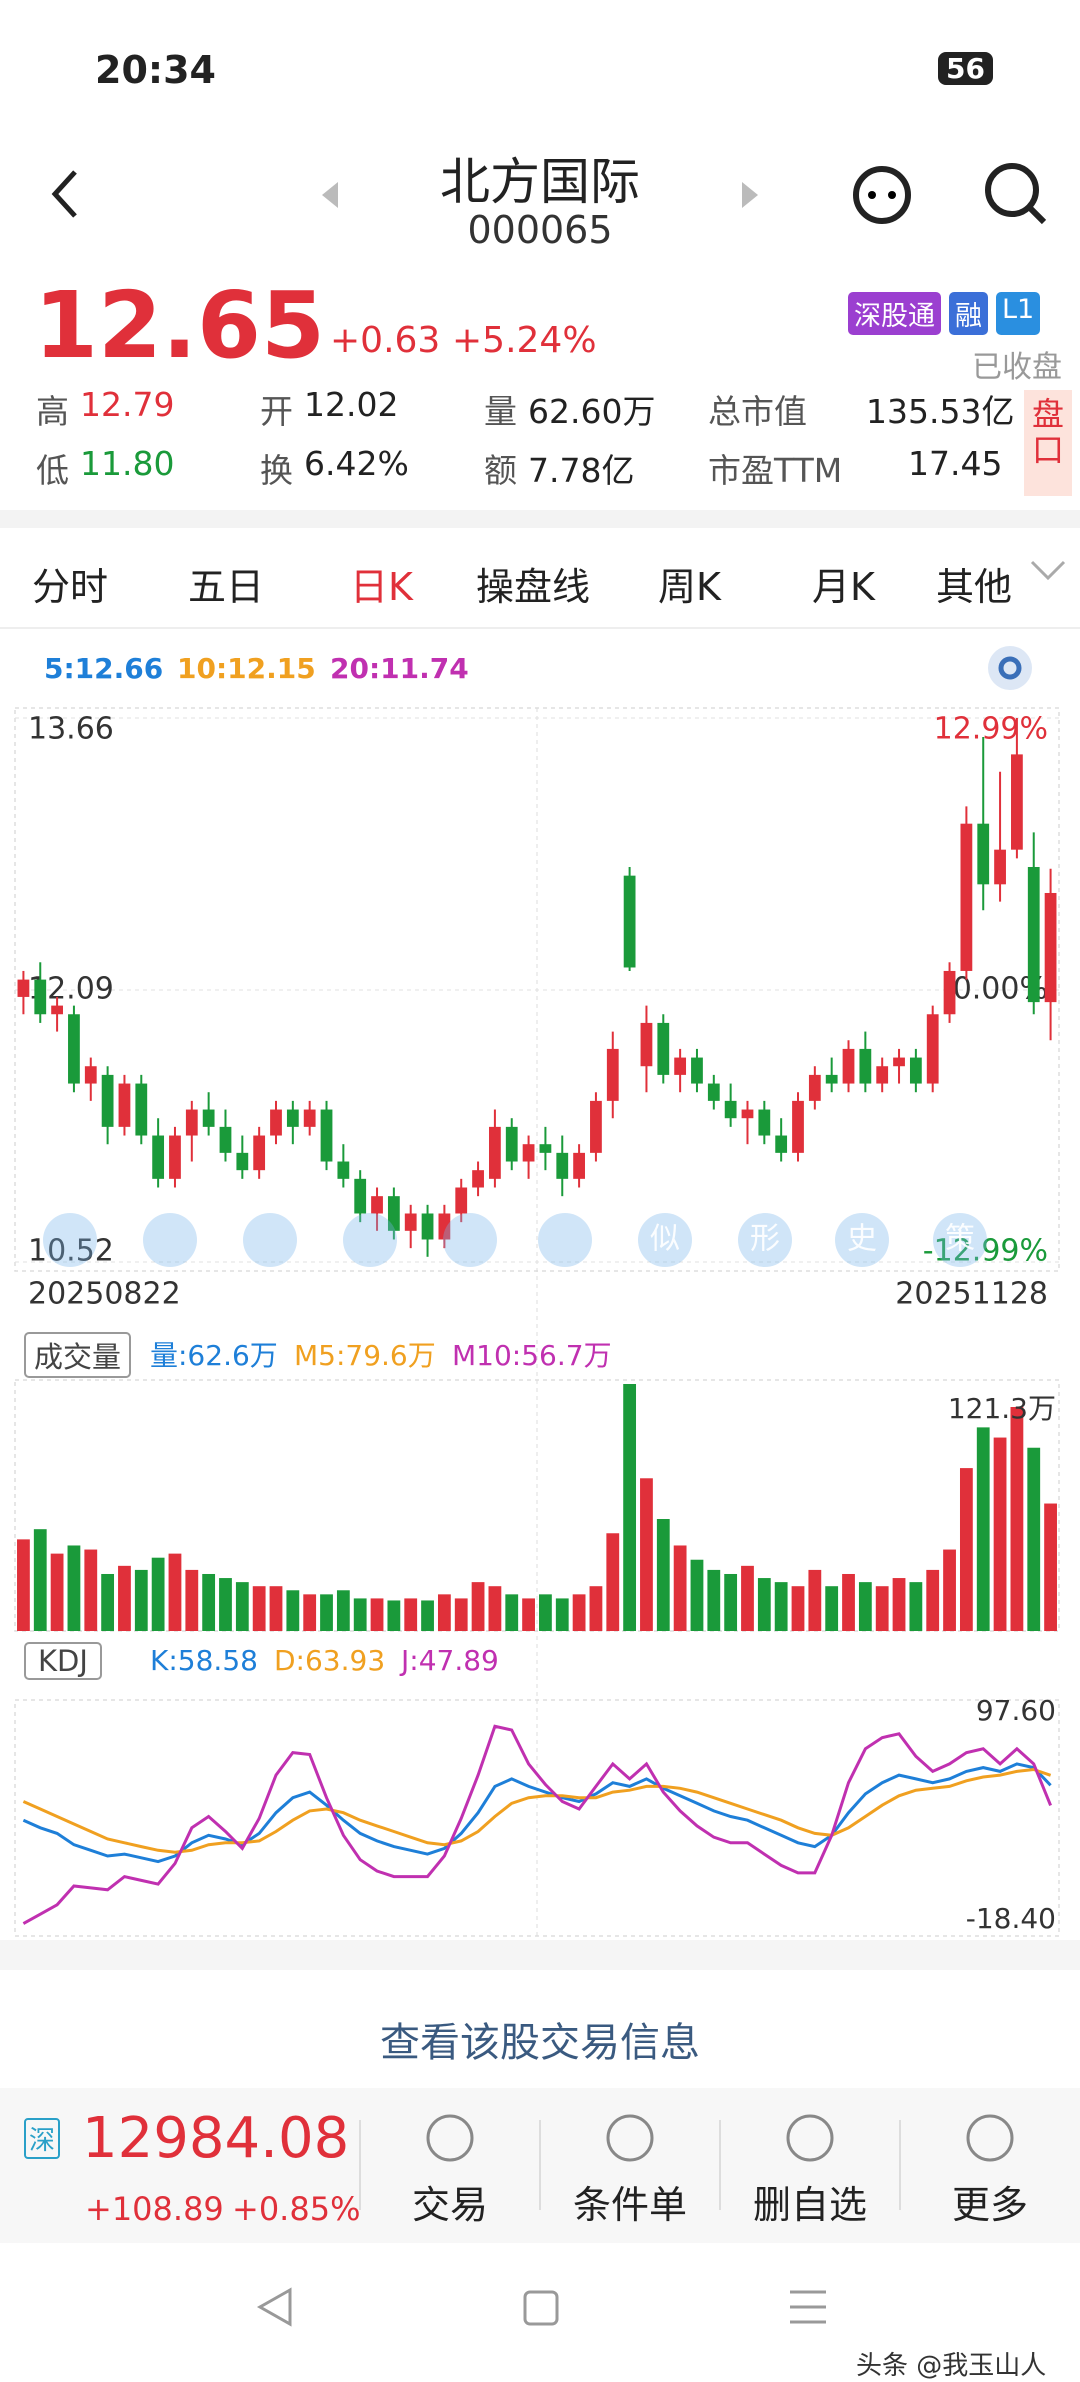 The image size is (1080, 2382). I want to click on button-label: 删自选, so click(809, 2205).